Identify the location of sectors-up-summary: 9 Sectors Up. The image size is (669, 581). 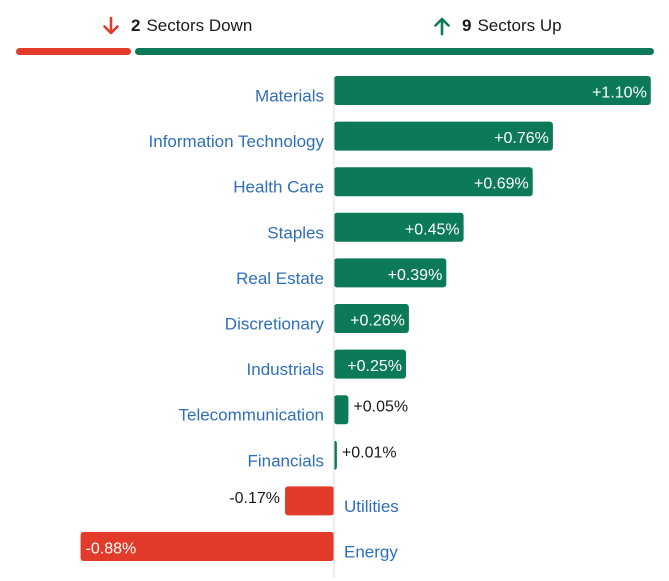
(497, 26).